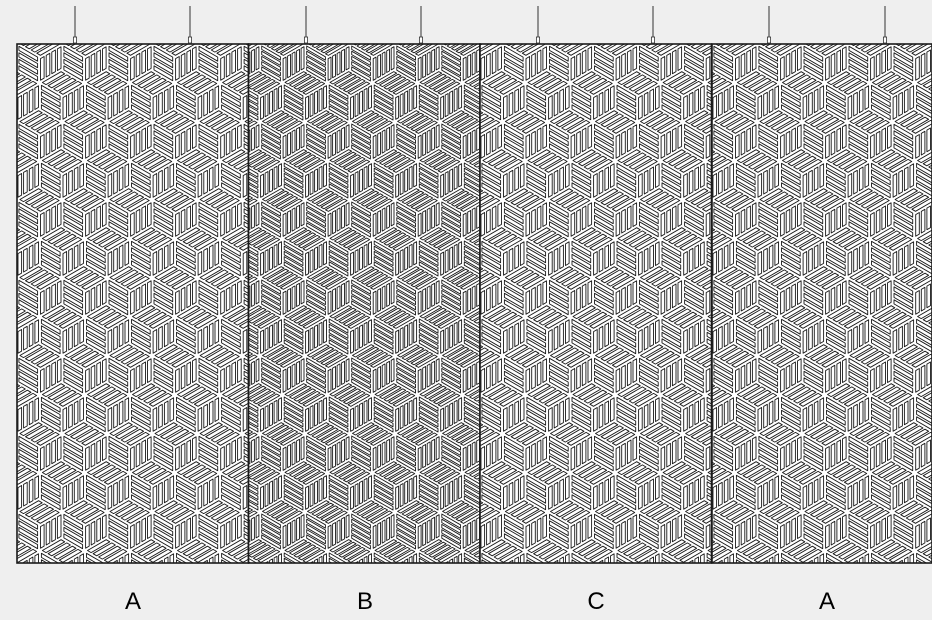 This screenshot has height=620, width=932. What do you see at coordinates (596, 601) in the screenshot?
I see `panel-label-3: C` at bounding box center [596, 601].